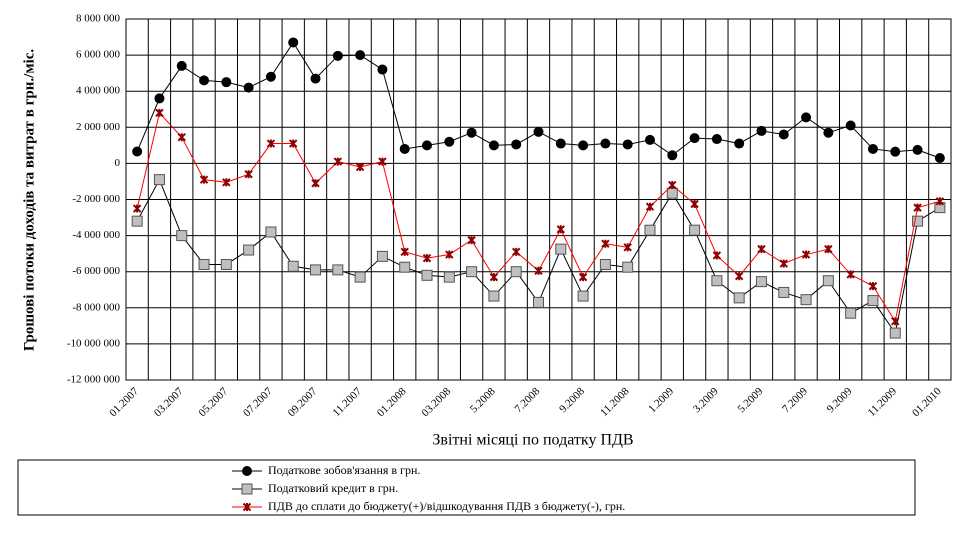 The height and width of the screenshot is (544, 962). What do you see at coordinates (436, 402) in the screenshot?
I see `x-tick-label: 03.2008` at bounding box center [436, 402].